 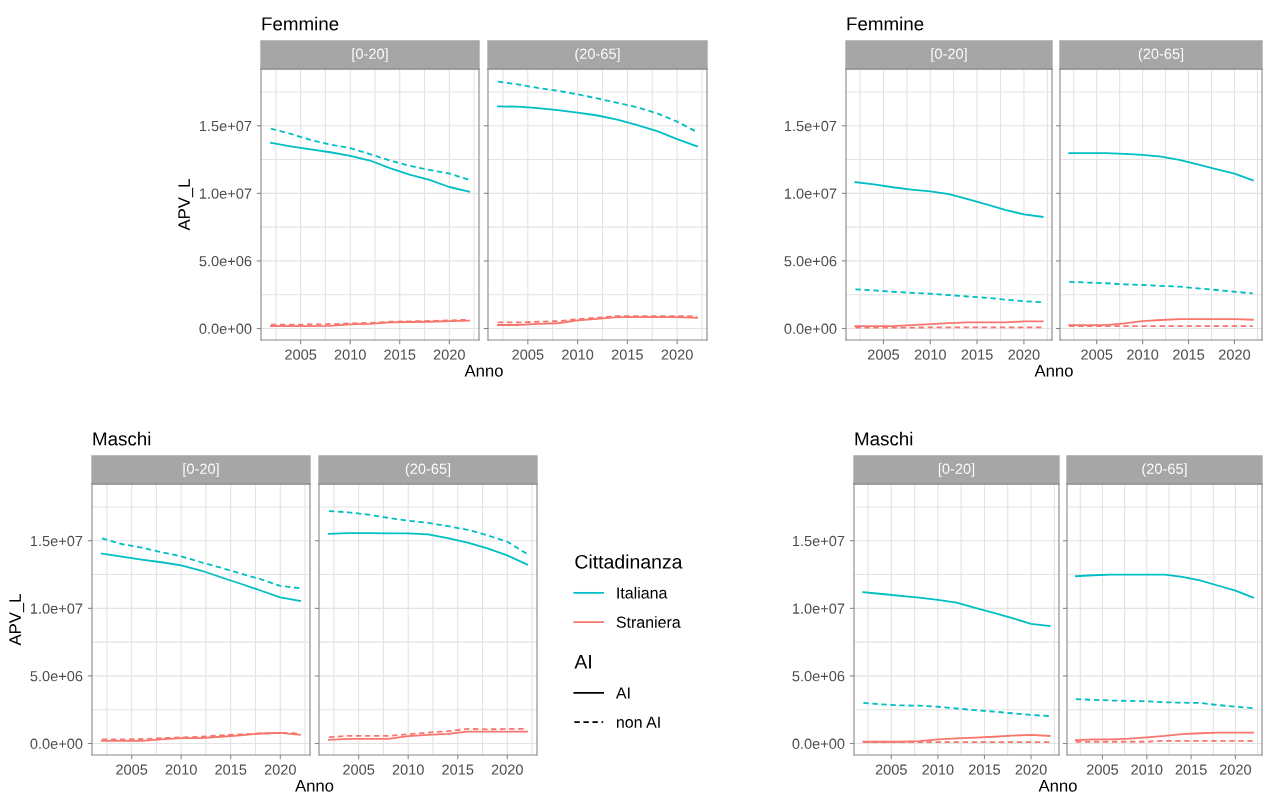 What do you see at coordinates (638, 722) in the screenshot?
I see `legend-label: non AI` at bounding box center [638, 722].